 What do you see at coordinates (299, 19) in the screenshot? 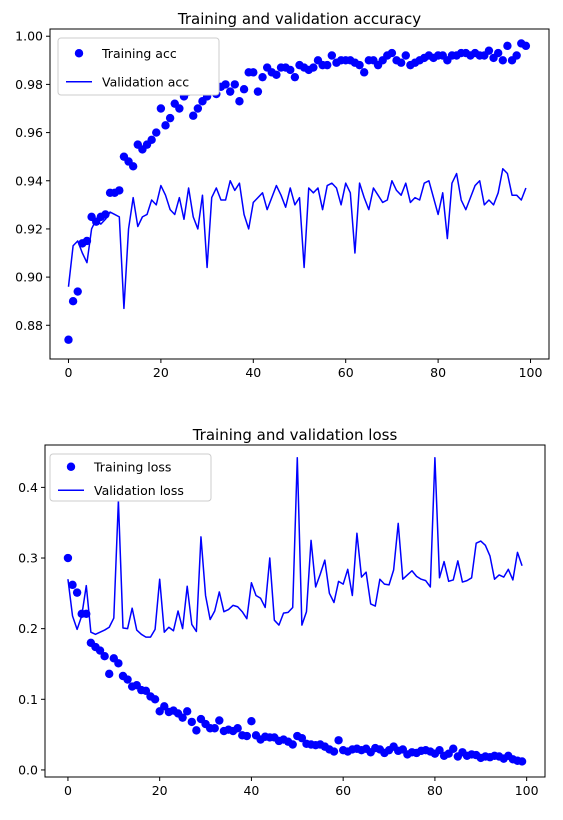
I see `chart-1-title: Training and validation accuracy` at bounding box center [299, 19].